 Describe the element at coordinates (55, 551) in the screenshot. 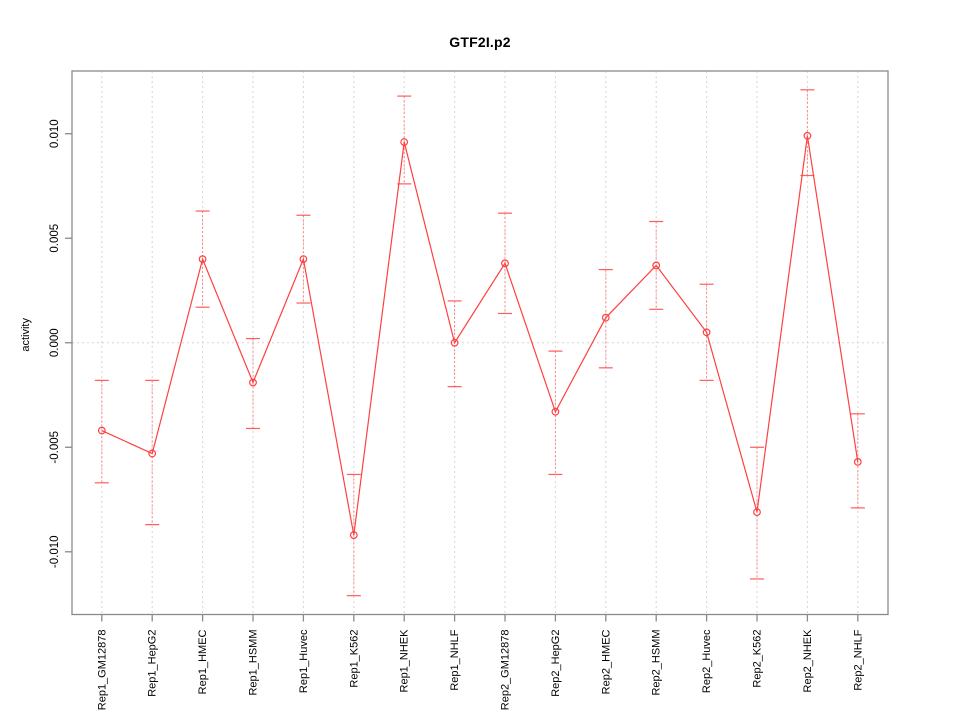

I see `y-tick-label: -0.010` at that location.